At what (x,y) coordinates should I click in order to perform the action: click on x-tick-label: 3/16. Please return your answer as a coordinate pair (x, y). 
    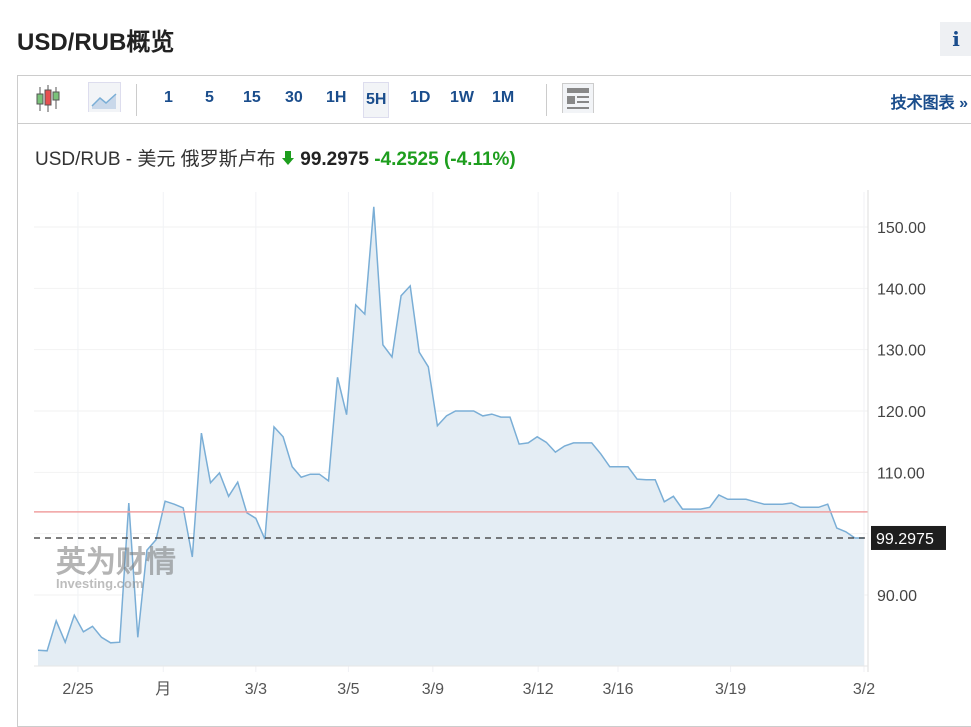
    Looking at the image, I should click on (617, 689).